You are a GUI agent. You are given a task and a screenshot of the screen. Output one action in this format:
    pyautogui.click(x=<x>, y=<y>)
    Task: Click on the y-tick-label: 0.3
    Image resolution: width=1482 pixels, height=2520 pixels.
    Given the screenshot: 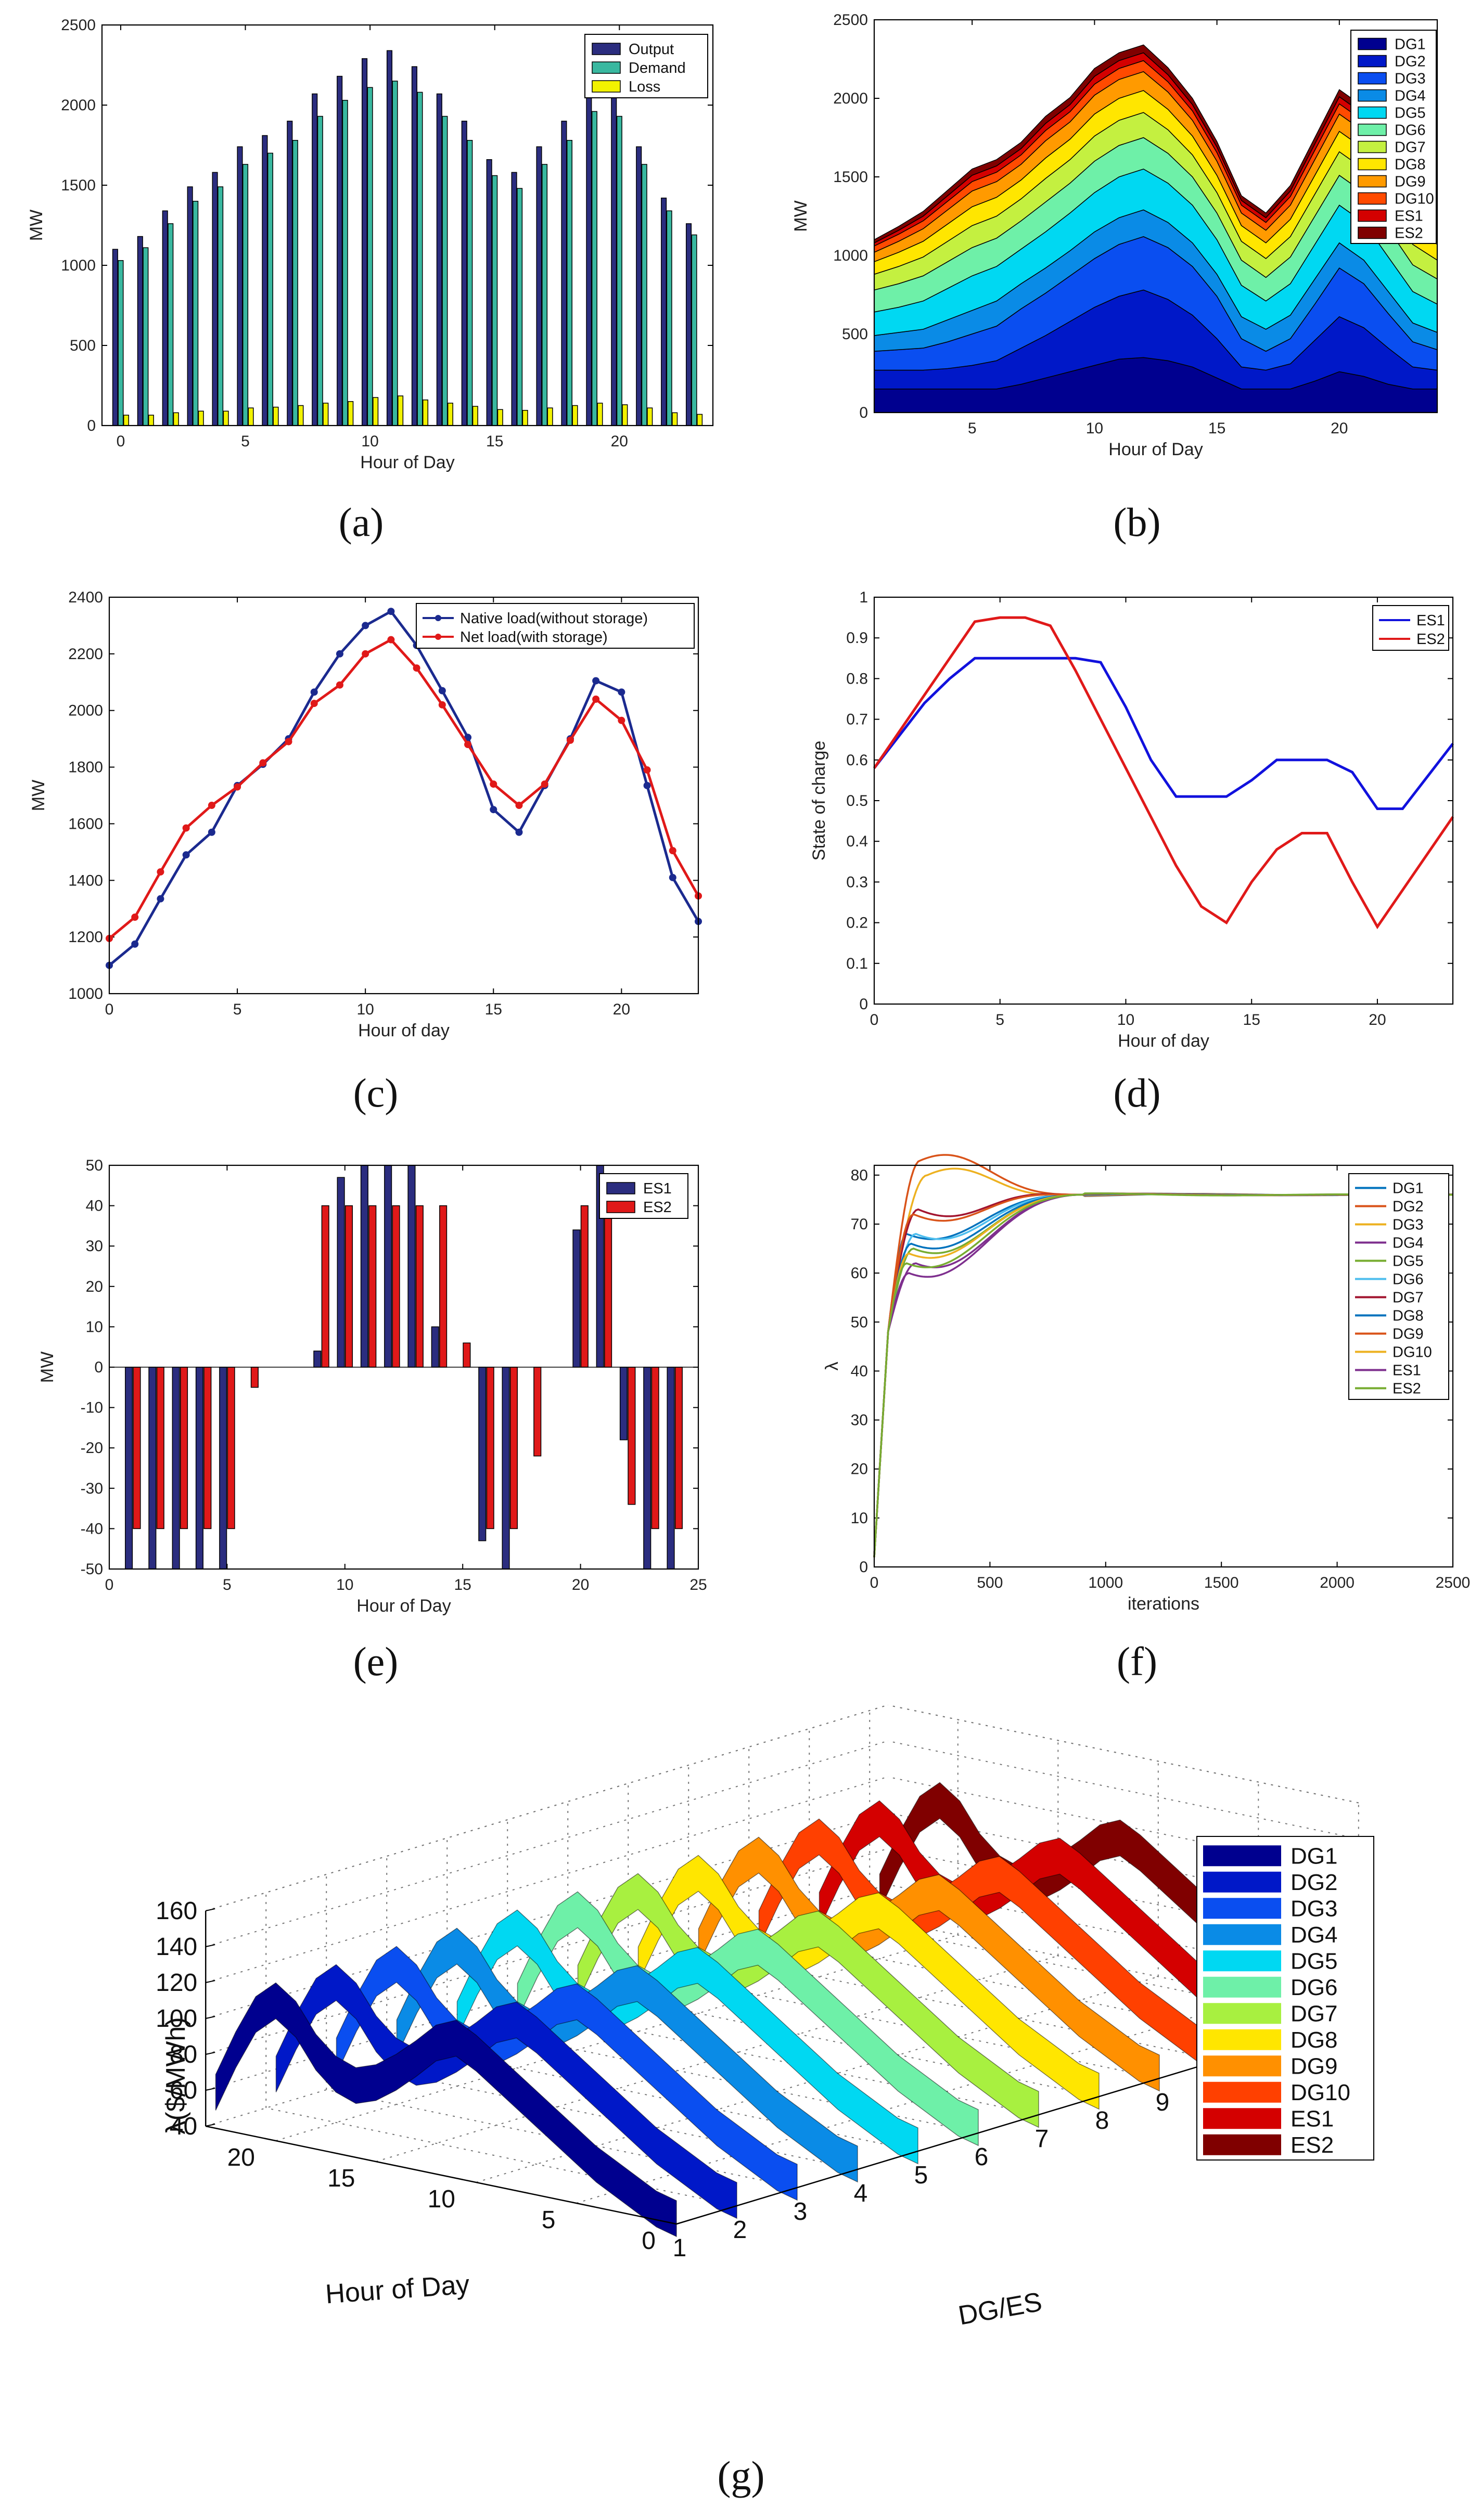 What is the action you would take?
    pyautogui.click(x=857, y=882)
    